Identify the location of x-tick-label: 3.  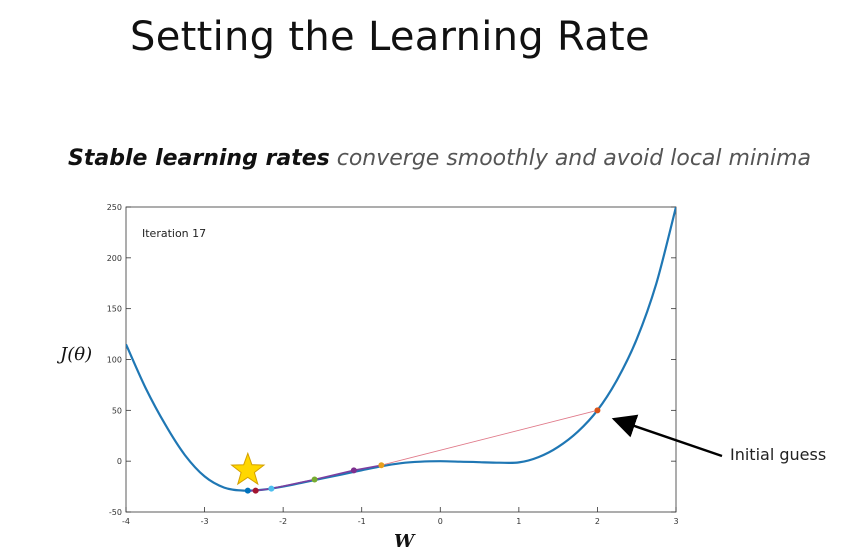
(675, 521).